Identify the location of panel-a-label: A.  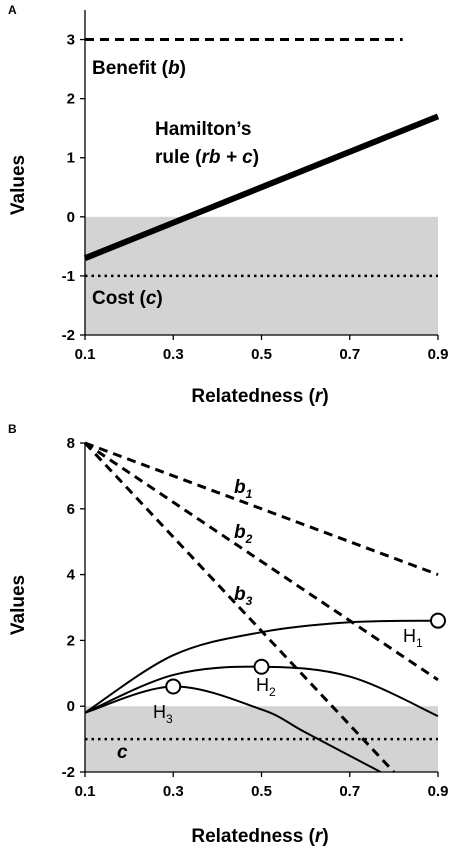
(12, 10).